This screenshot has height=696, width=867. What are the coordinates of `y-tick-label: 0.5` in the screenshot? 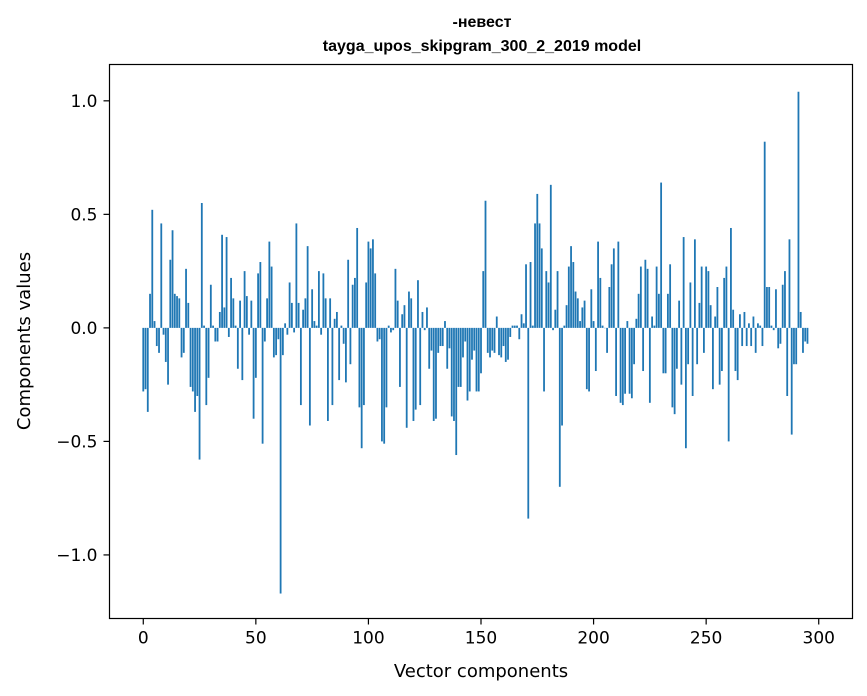 It's located at (83, 215).